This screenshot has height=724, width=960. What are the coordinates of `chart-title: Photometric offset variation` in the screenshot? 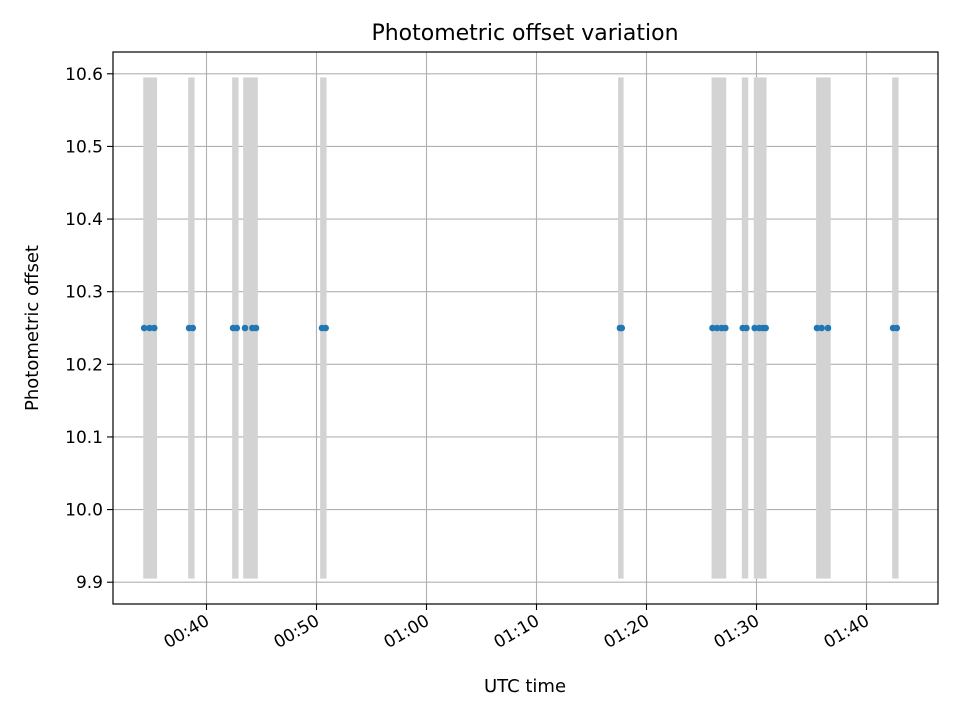 It's located at (524, 33).